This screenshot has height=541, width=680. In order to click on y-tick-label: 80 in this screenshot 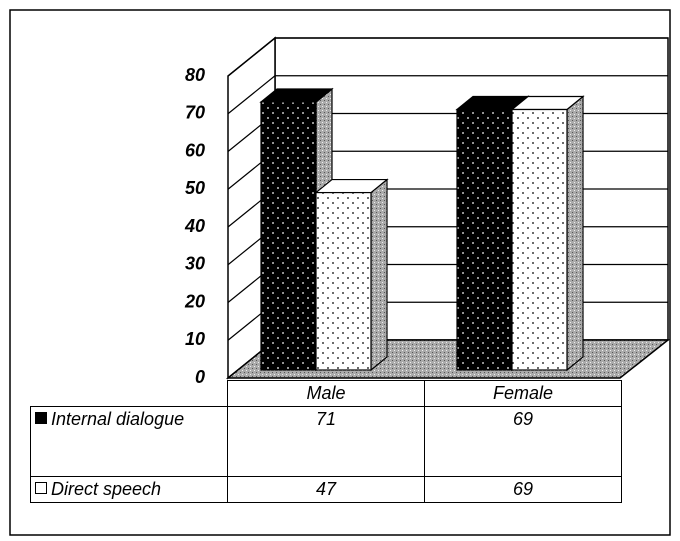, I will do `click(195, 75)`.